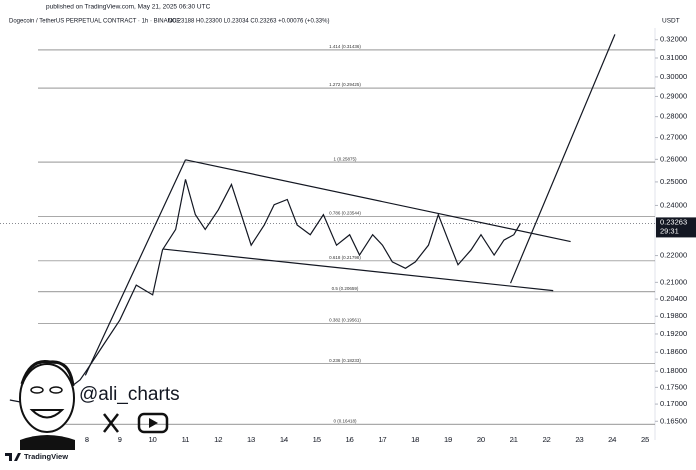 The height and width of the screenshot is (470, 696). What do you see at coordinates (218, 439) in the screenshot?
I see `x-tick-label: 12` at bounding box center [218, 439].